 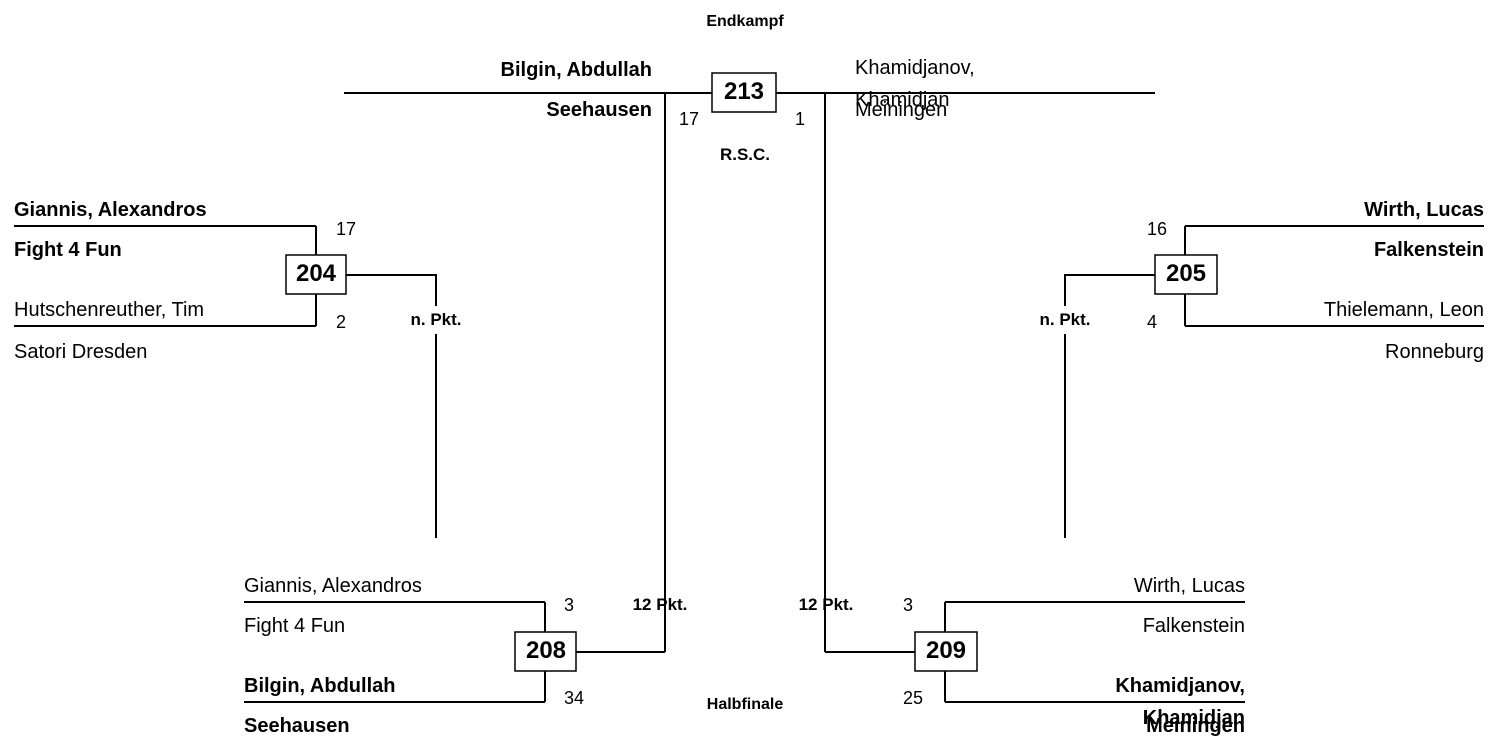 I want to click on score: 4, so click(x=1152, y=322).